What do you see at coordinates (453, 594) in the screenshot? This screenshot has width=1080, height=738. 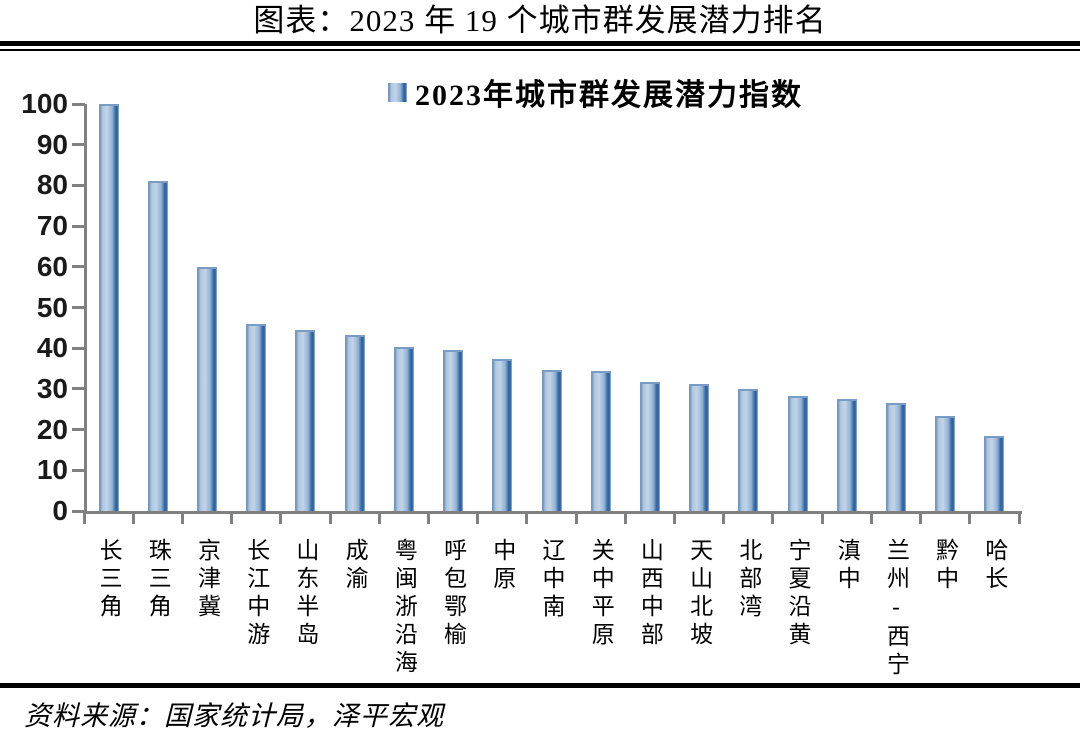 I see `category-label-text: 呼包鄂榆` at bounding box center [453, 594].